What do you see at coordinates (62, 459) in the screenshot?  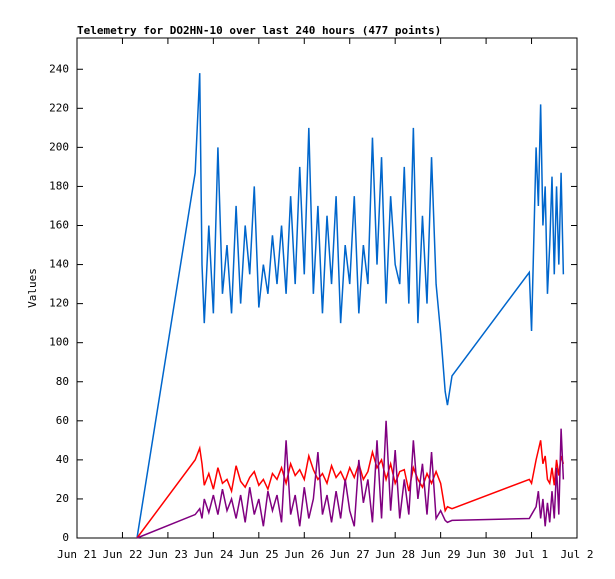 I see `y-tick-label: 40` at bounding box center [62, 459].